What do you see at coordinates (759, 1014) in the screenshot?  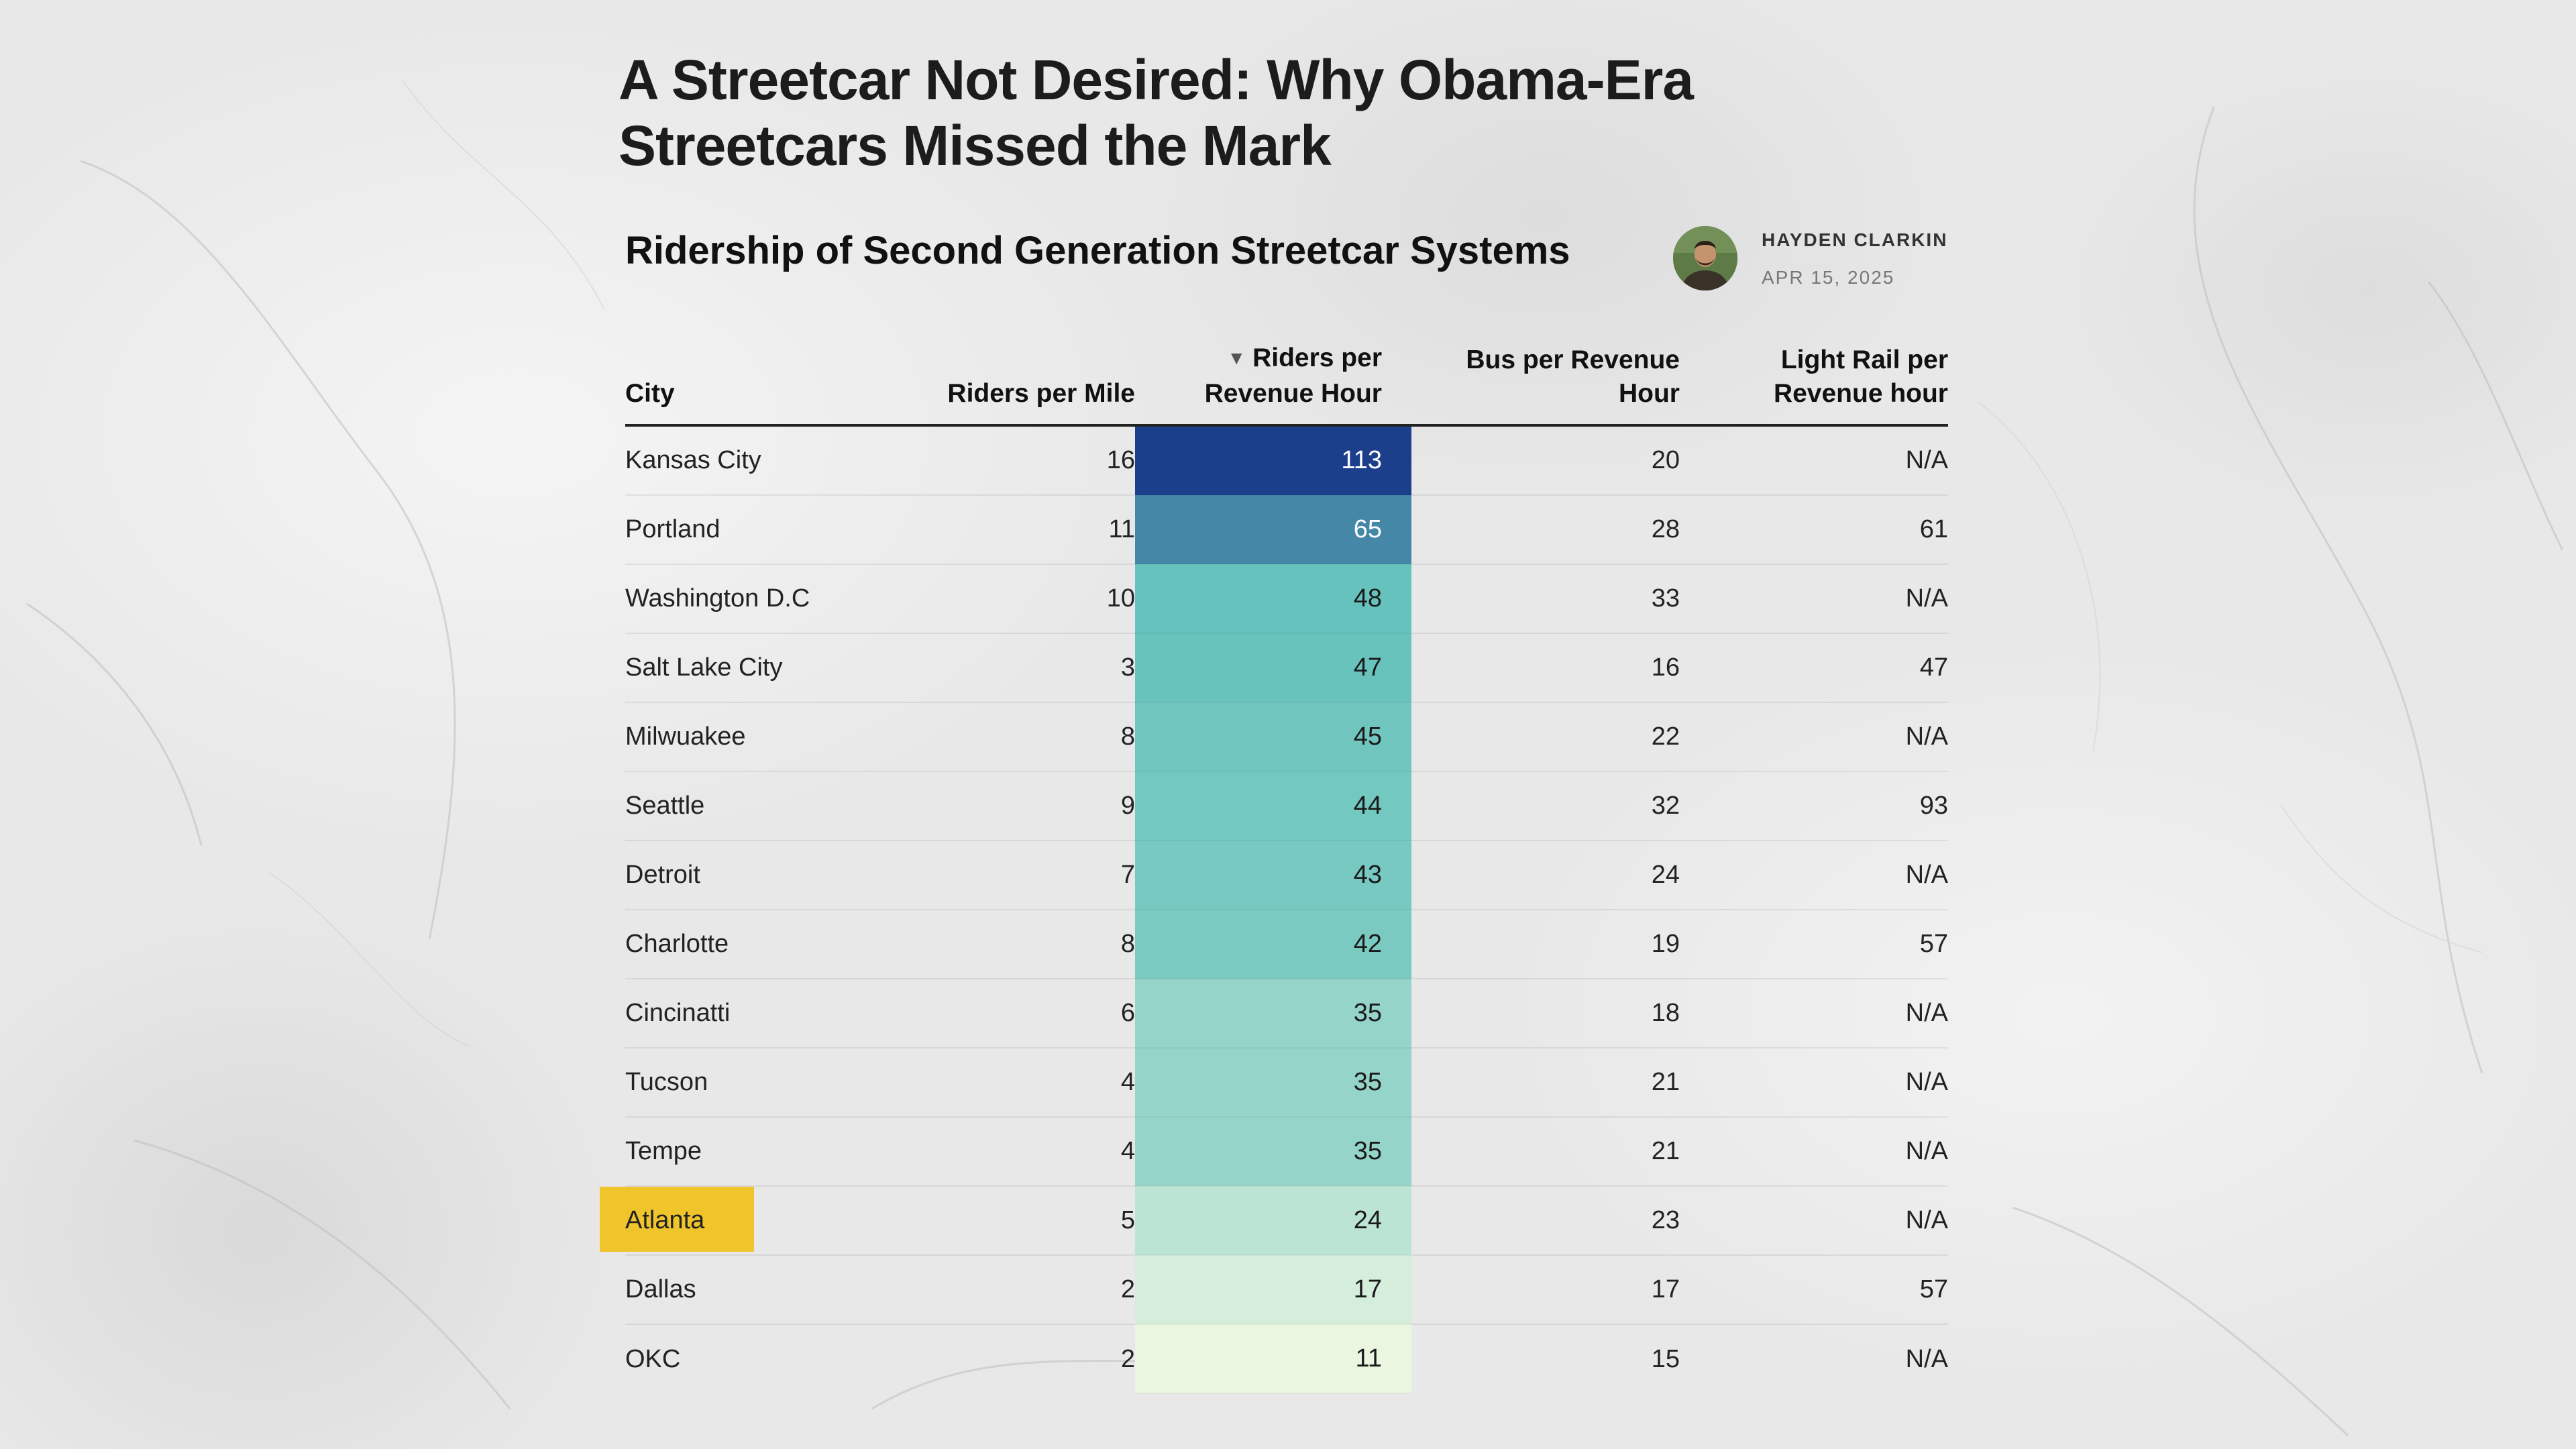 I see `cell-city: Cincinatti` at bounding box center [759, 1014].